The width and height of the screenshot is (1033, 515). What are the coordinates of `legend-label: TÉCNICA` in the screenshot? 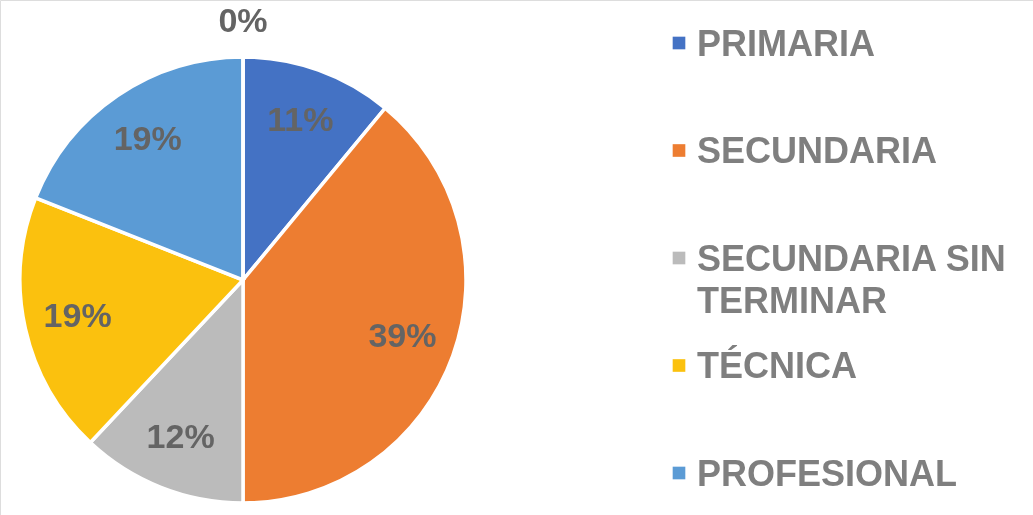 It's located at (777, 366).